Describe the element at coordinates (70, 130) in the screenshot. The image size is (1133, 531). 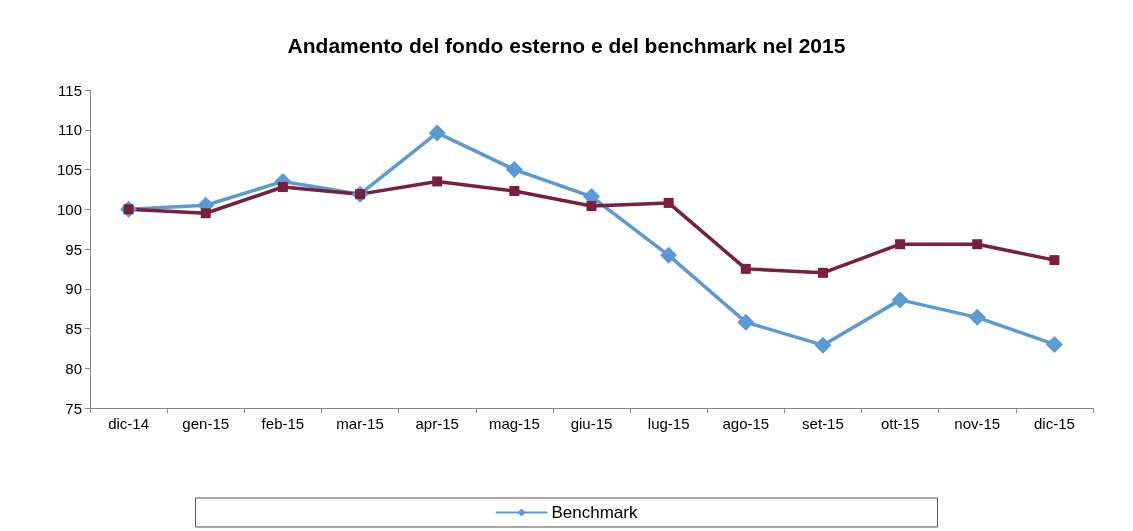
I see `y-tick-label: 110` at that location.